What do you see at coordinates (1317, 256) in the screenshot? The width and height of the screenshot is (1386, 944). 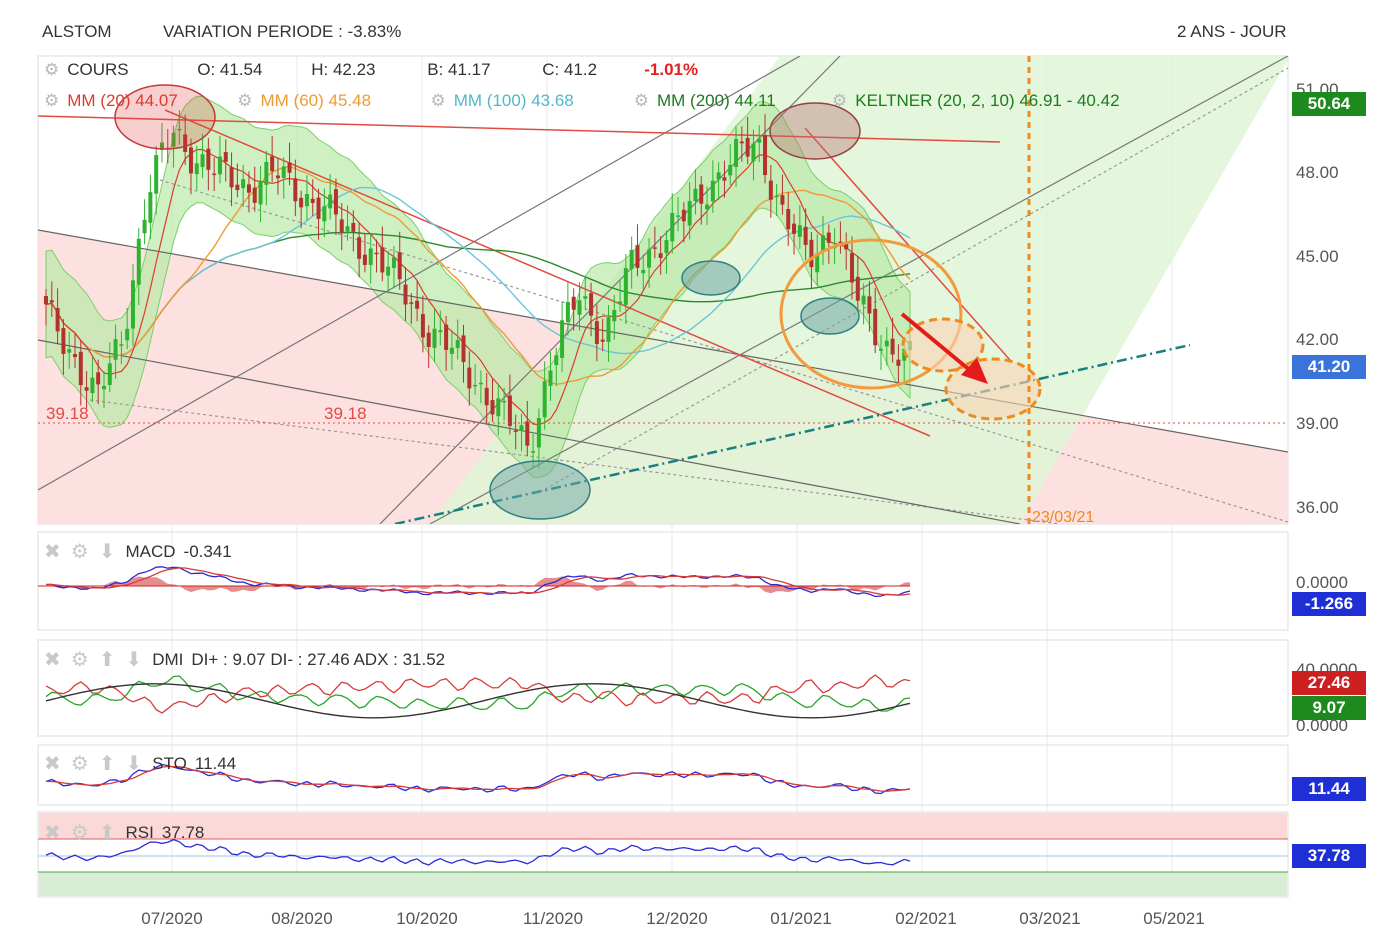 I see `price-tick: 45.00` at bounding box center [1317, 256].